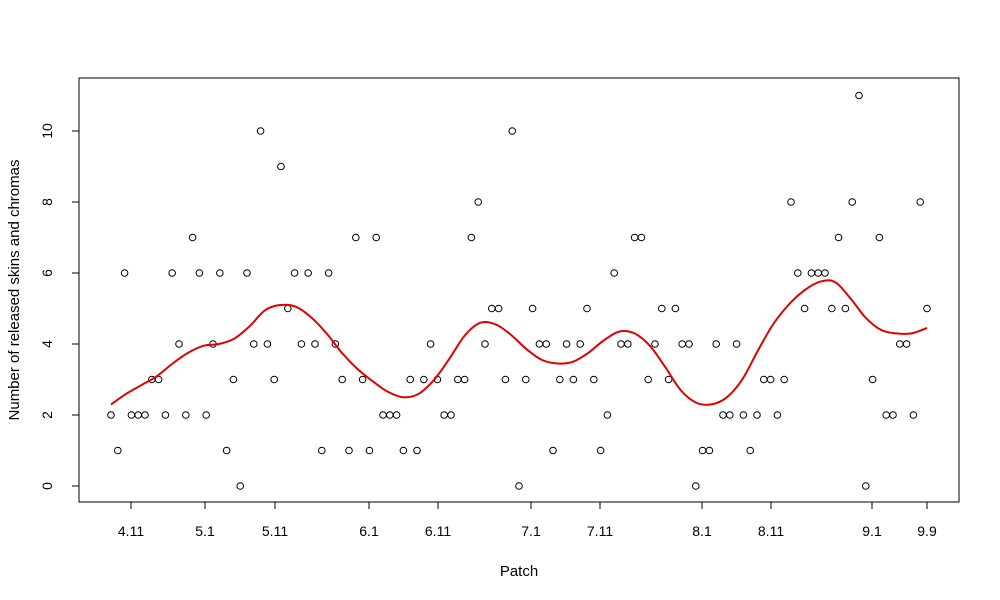 This screenshot has height=600, width=1000. I want to click on y-tick-label: 10, so click(47, 131).